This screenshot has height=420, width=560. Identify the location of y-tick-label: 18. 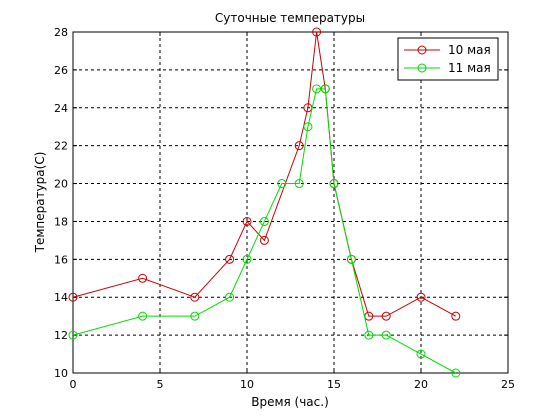
(61, 221).